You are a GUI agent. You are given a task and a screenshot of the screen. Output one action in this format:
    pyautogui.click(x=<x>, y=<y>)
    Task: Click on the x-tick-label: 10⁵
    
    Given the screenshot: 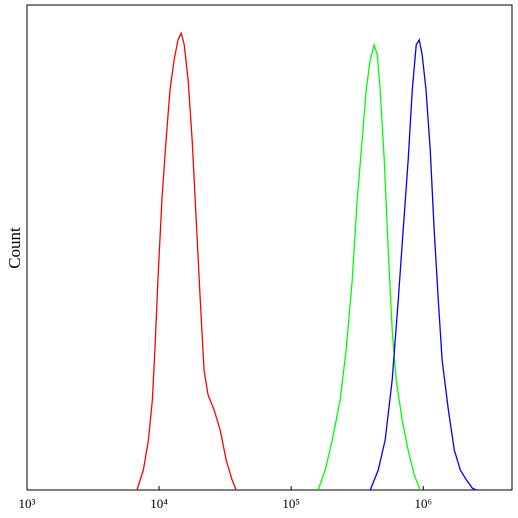 What is the action you would take?
    pyautogui.click(x=291, y=503)
    